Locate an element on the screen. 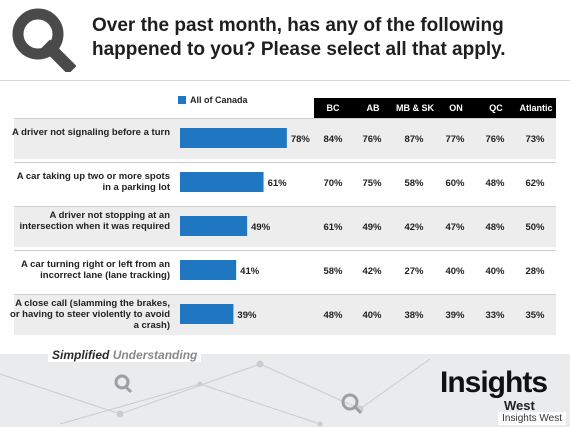 The height and width of the screenshot is (427, 570). region-value-cell: 49% is located at coordinates (372, 227).